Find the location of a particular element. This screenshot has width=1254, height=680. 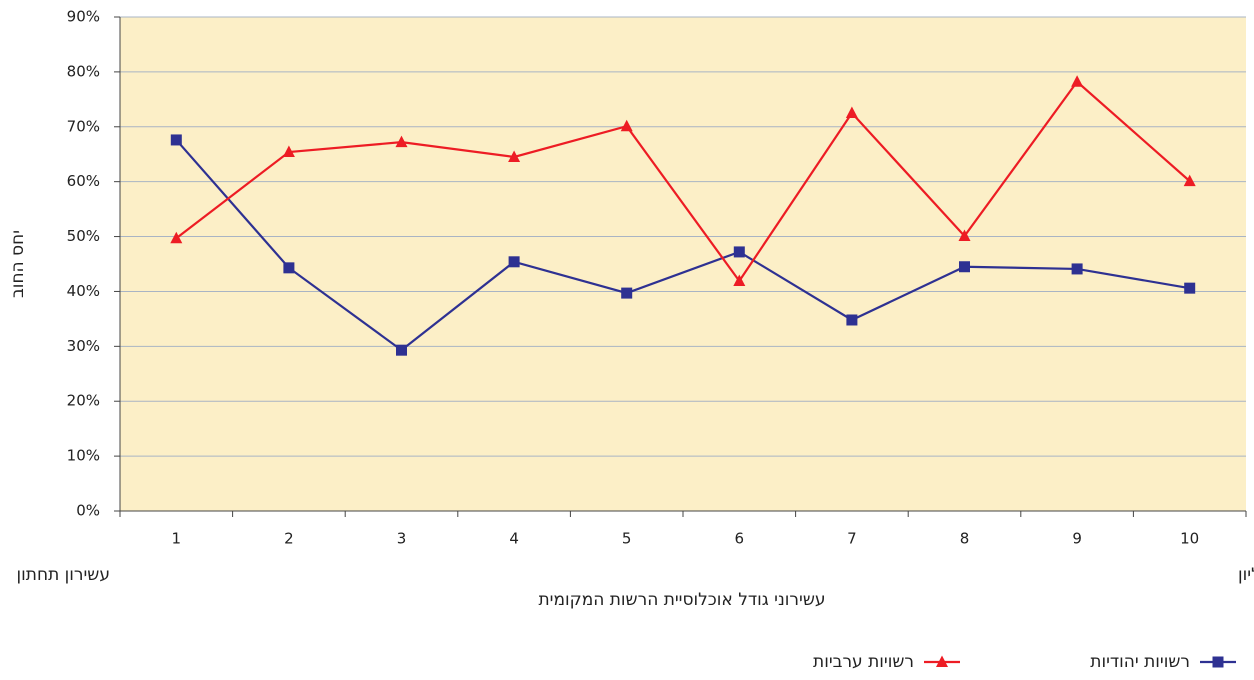

x-tick-label: 10 is located at coordinates (1189, 539).